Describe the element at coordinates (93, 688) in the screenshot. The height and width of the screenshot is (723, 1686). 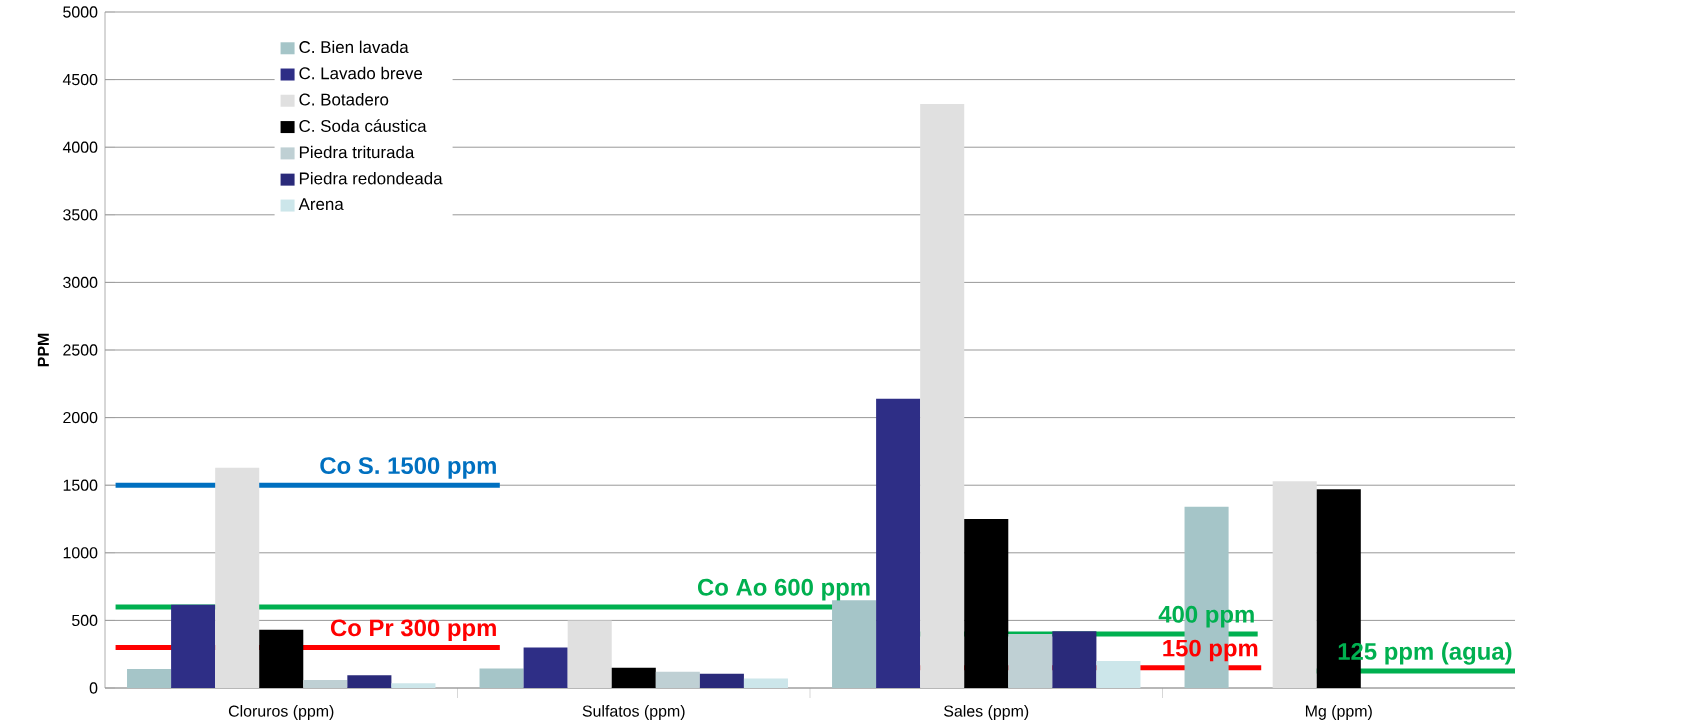
I see `y-tick-label: 0` at that location.